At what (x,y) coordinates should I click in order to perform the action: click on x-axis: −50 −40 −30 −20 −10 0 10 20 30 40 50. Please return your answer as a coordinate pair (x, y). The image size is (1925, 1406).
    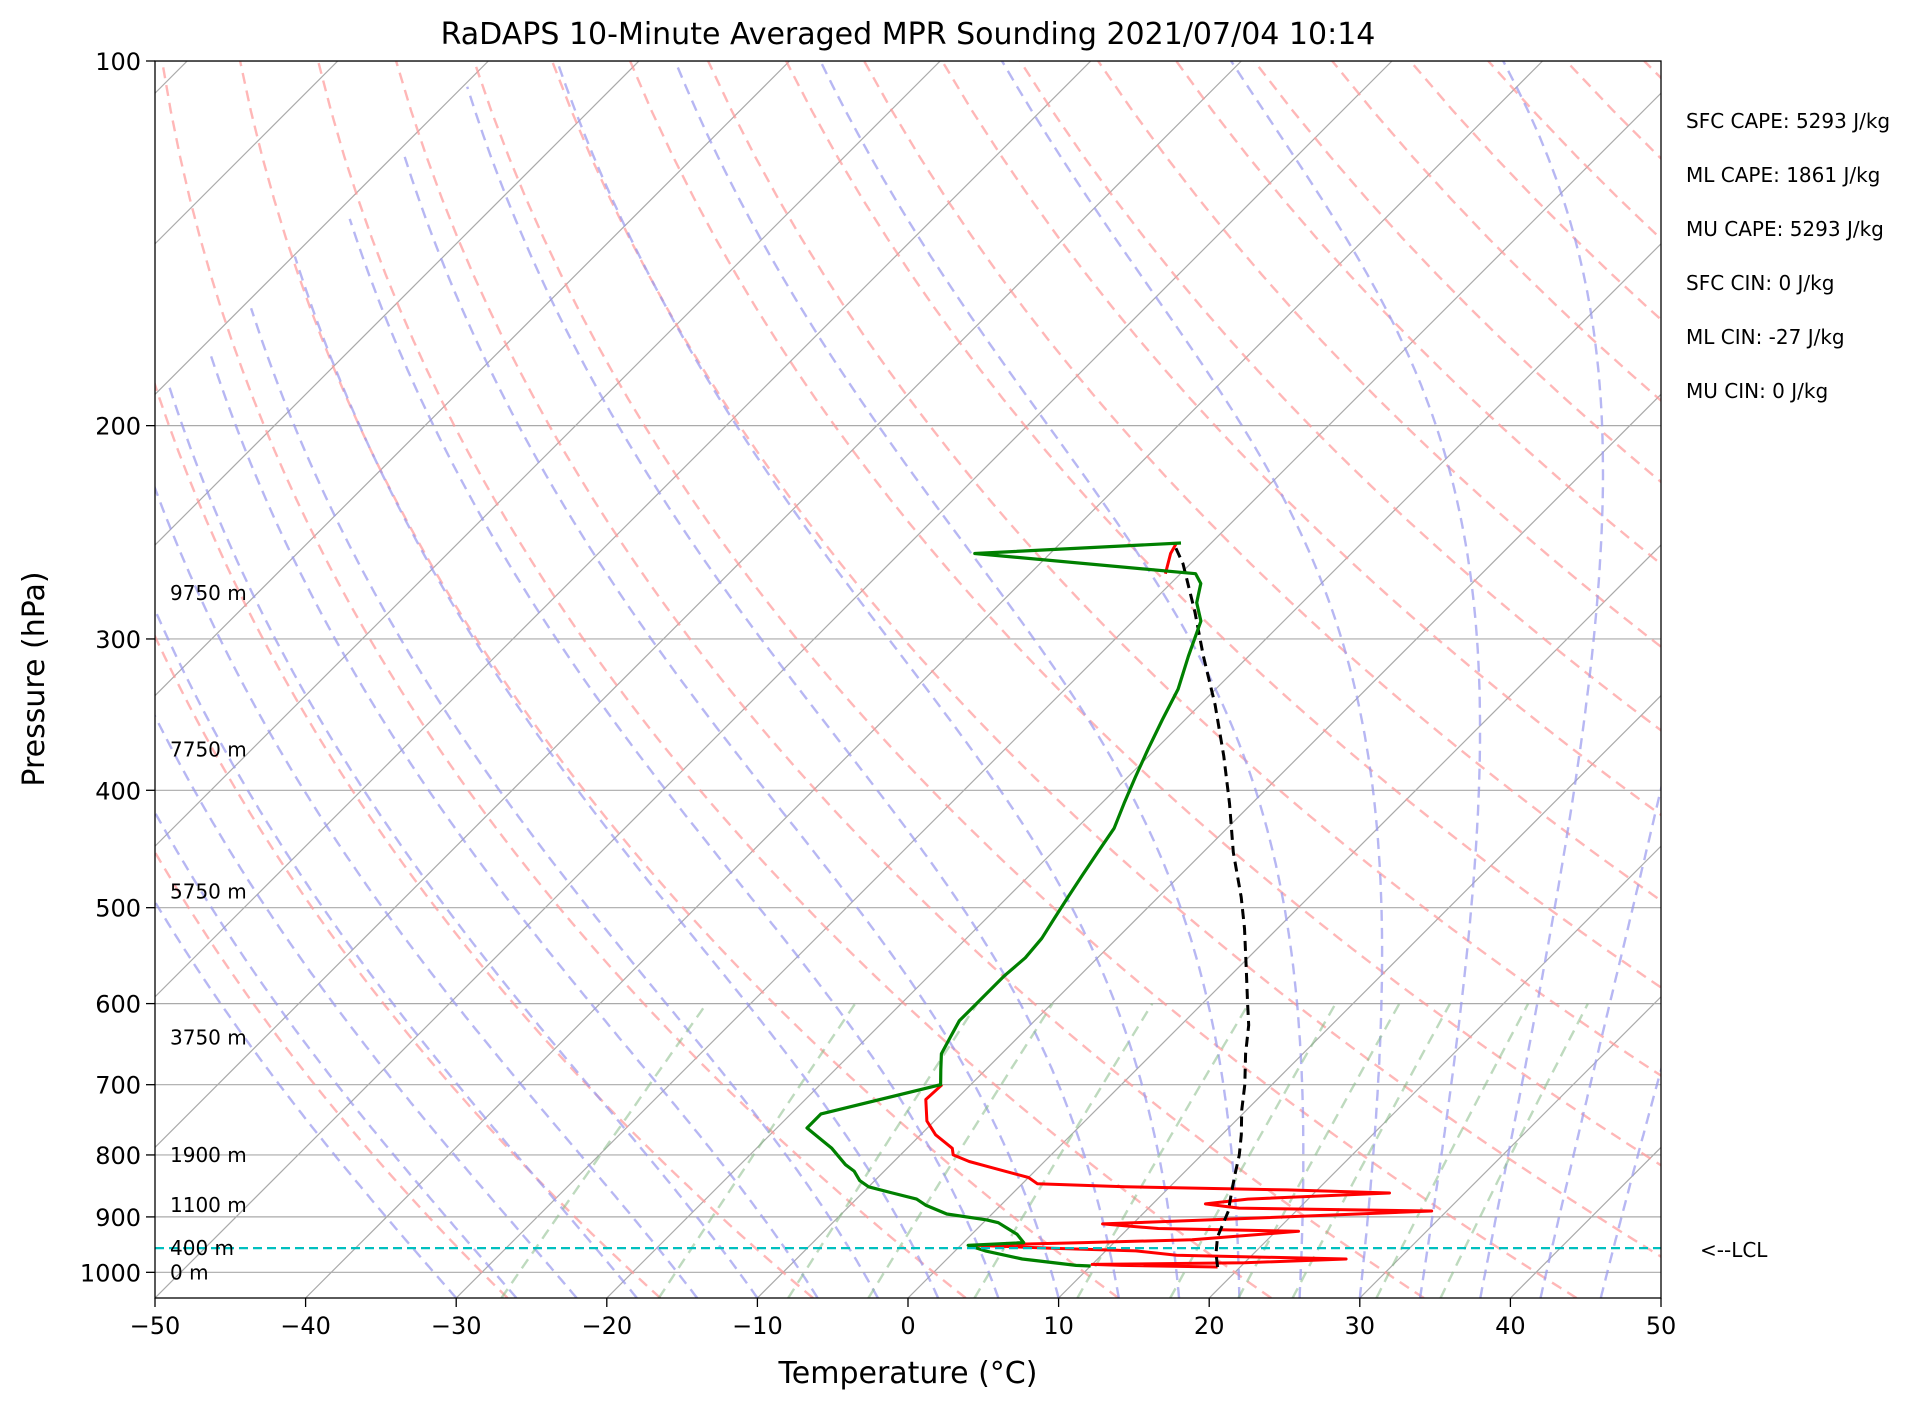
    Looking at the image, I should click on (903, 1319).